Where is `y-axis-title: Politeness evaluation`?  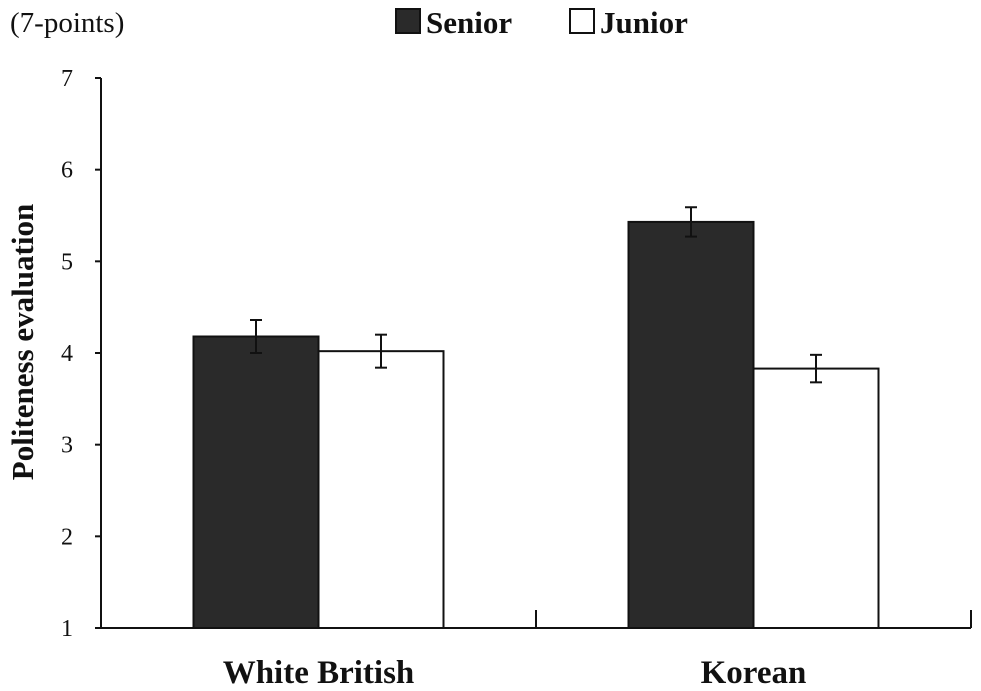
y-axis-title: Politeness evaluation is located at coordinates (22, 342).